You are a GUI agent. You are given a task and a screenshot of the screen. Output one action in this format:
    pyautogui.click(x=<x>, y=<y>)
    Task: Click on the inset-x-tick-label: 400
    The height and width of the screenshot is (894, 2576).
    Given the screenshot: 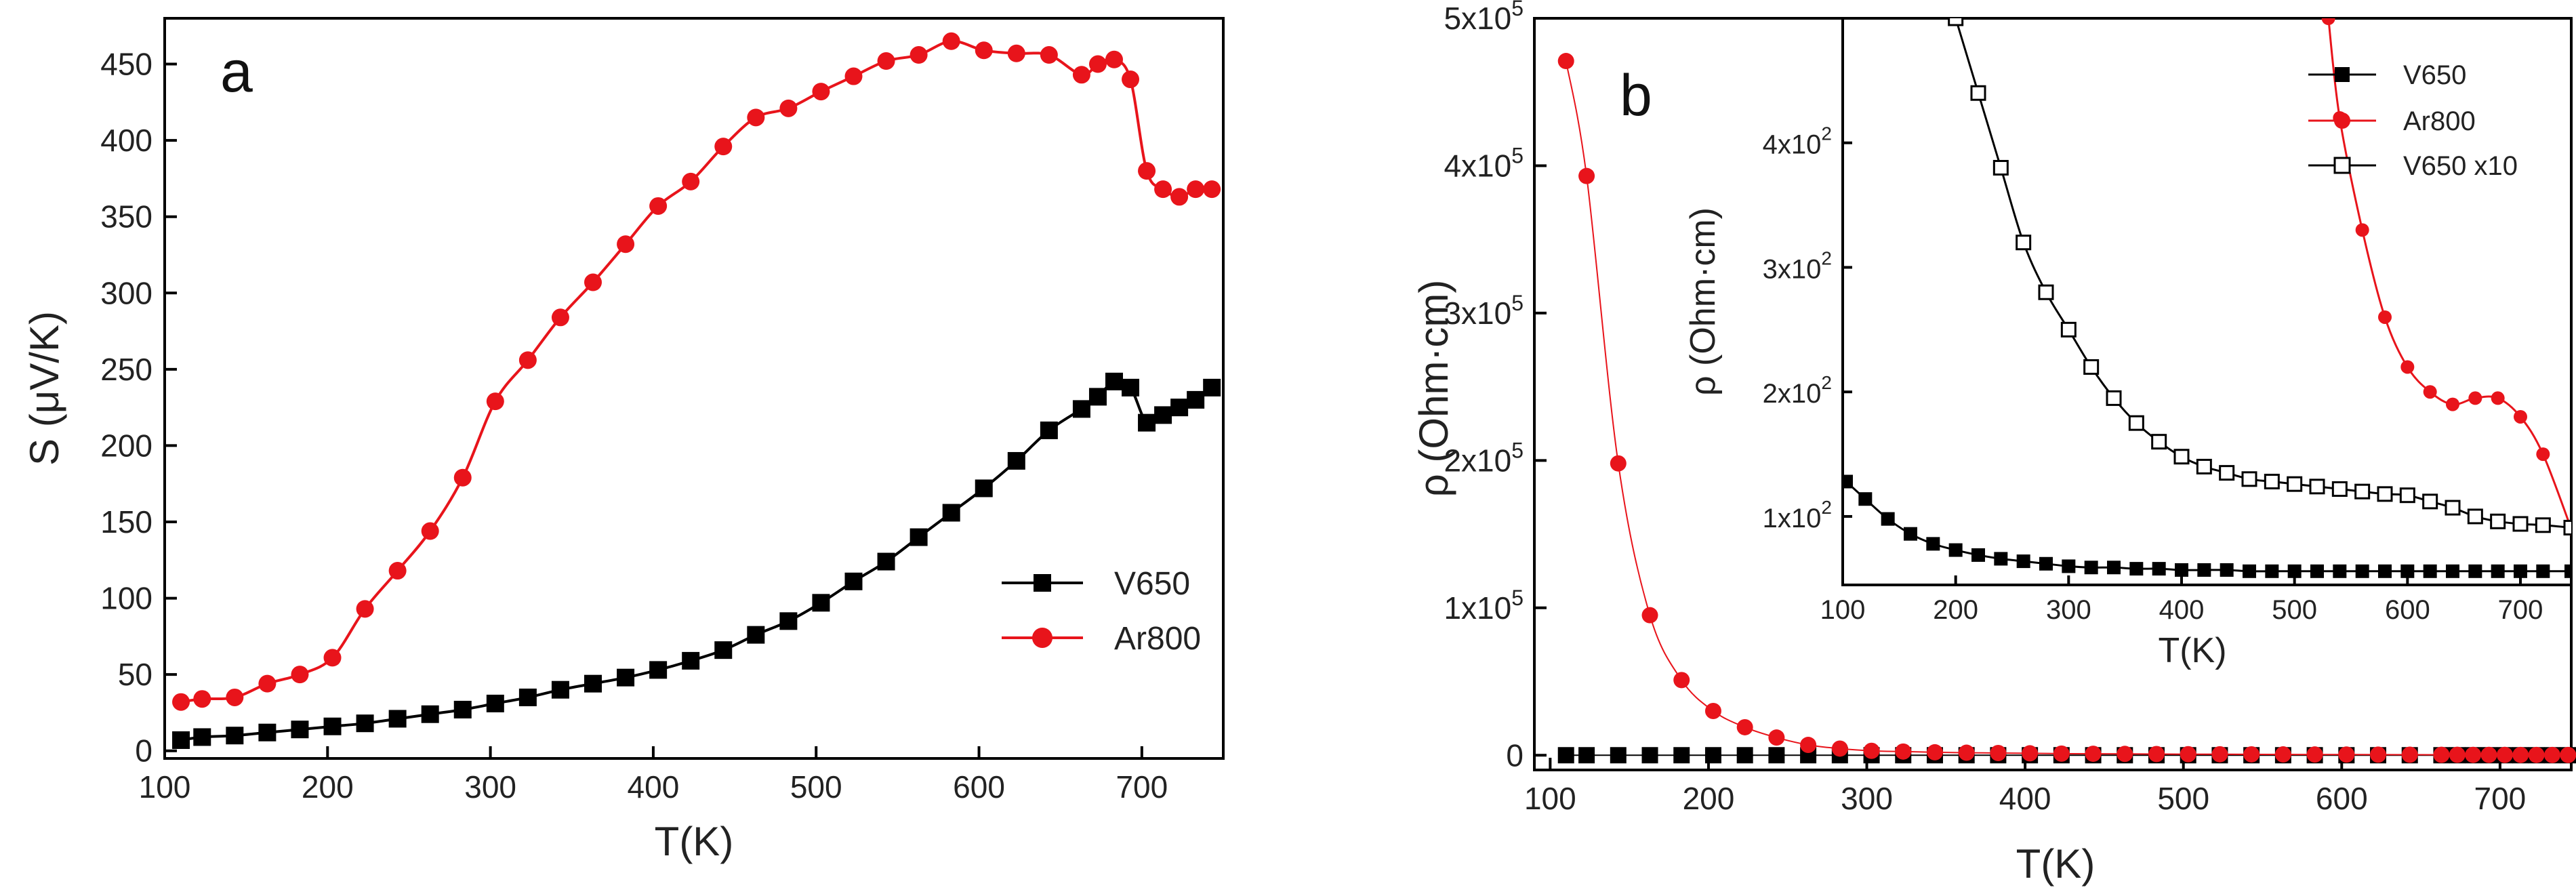 What is the action you would take?
    pyautogui.click(x=2182, y=610)
    